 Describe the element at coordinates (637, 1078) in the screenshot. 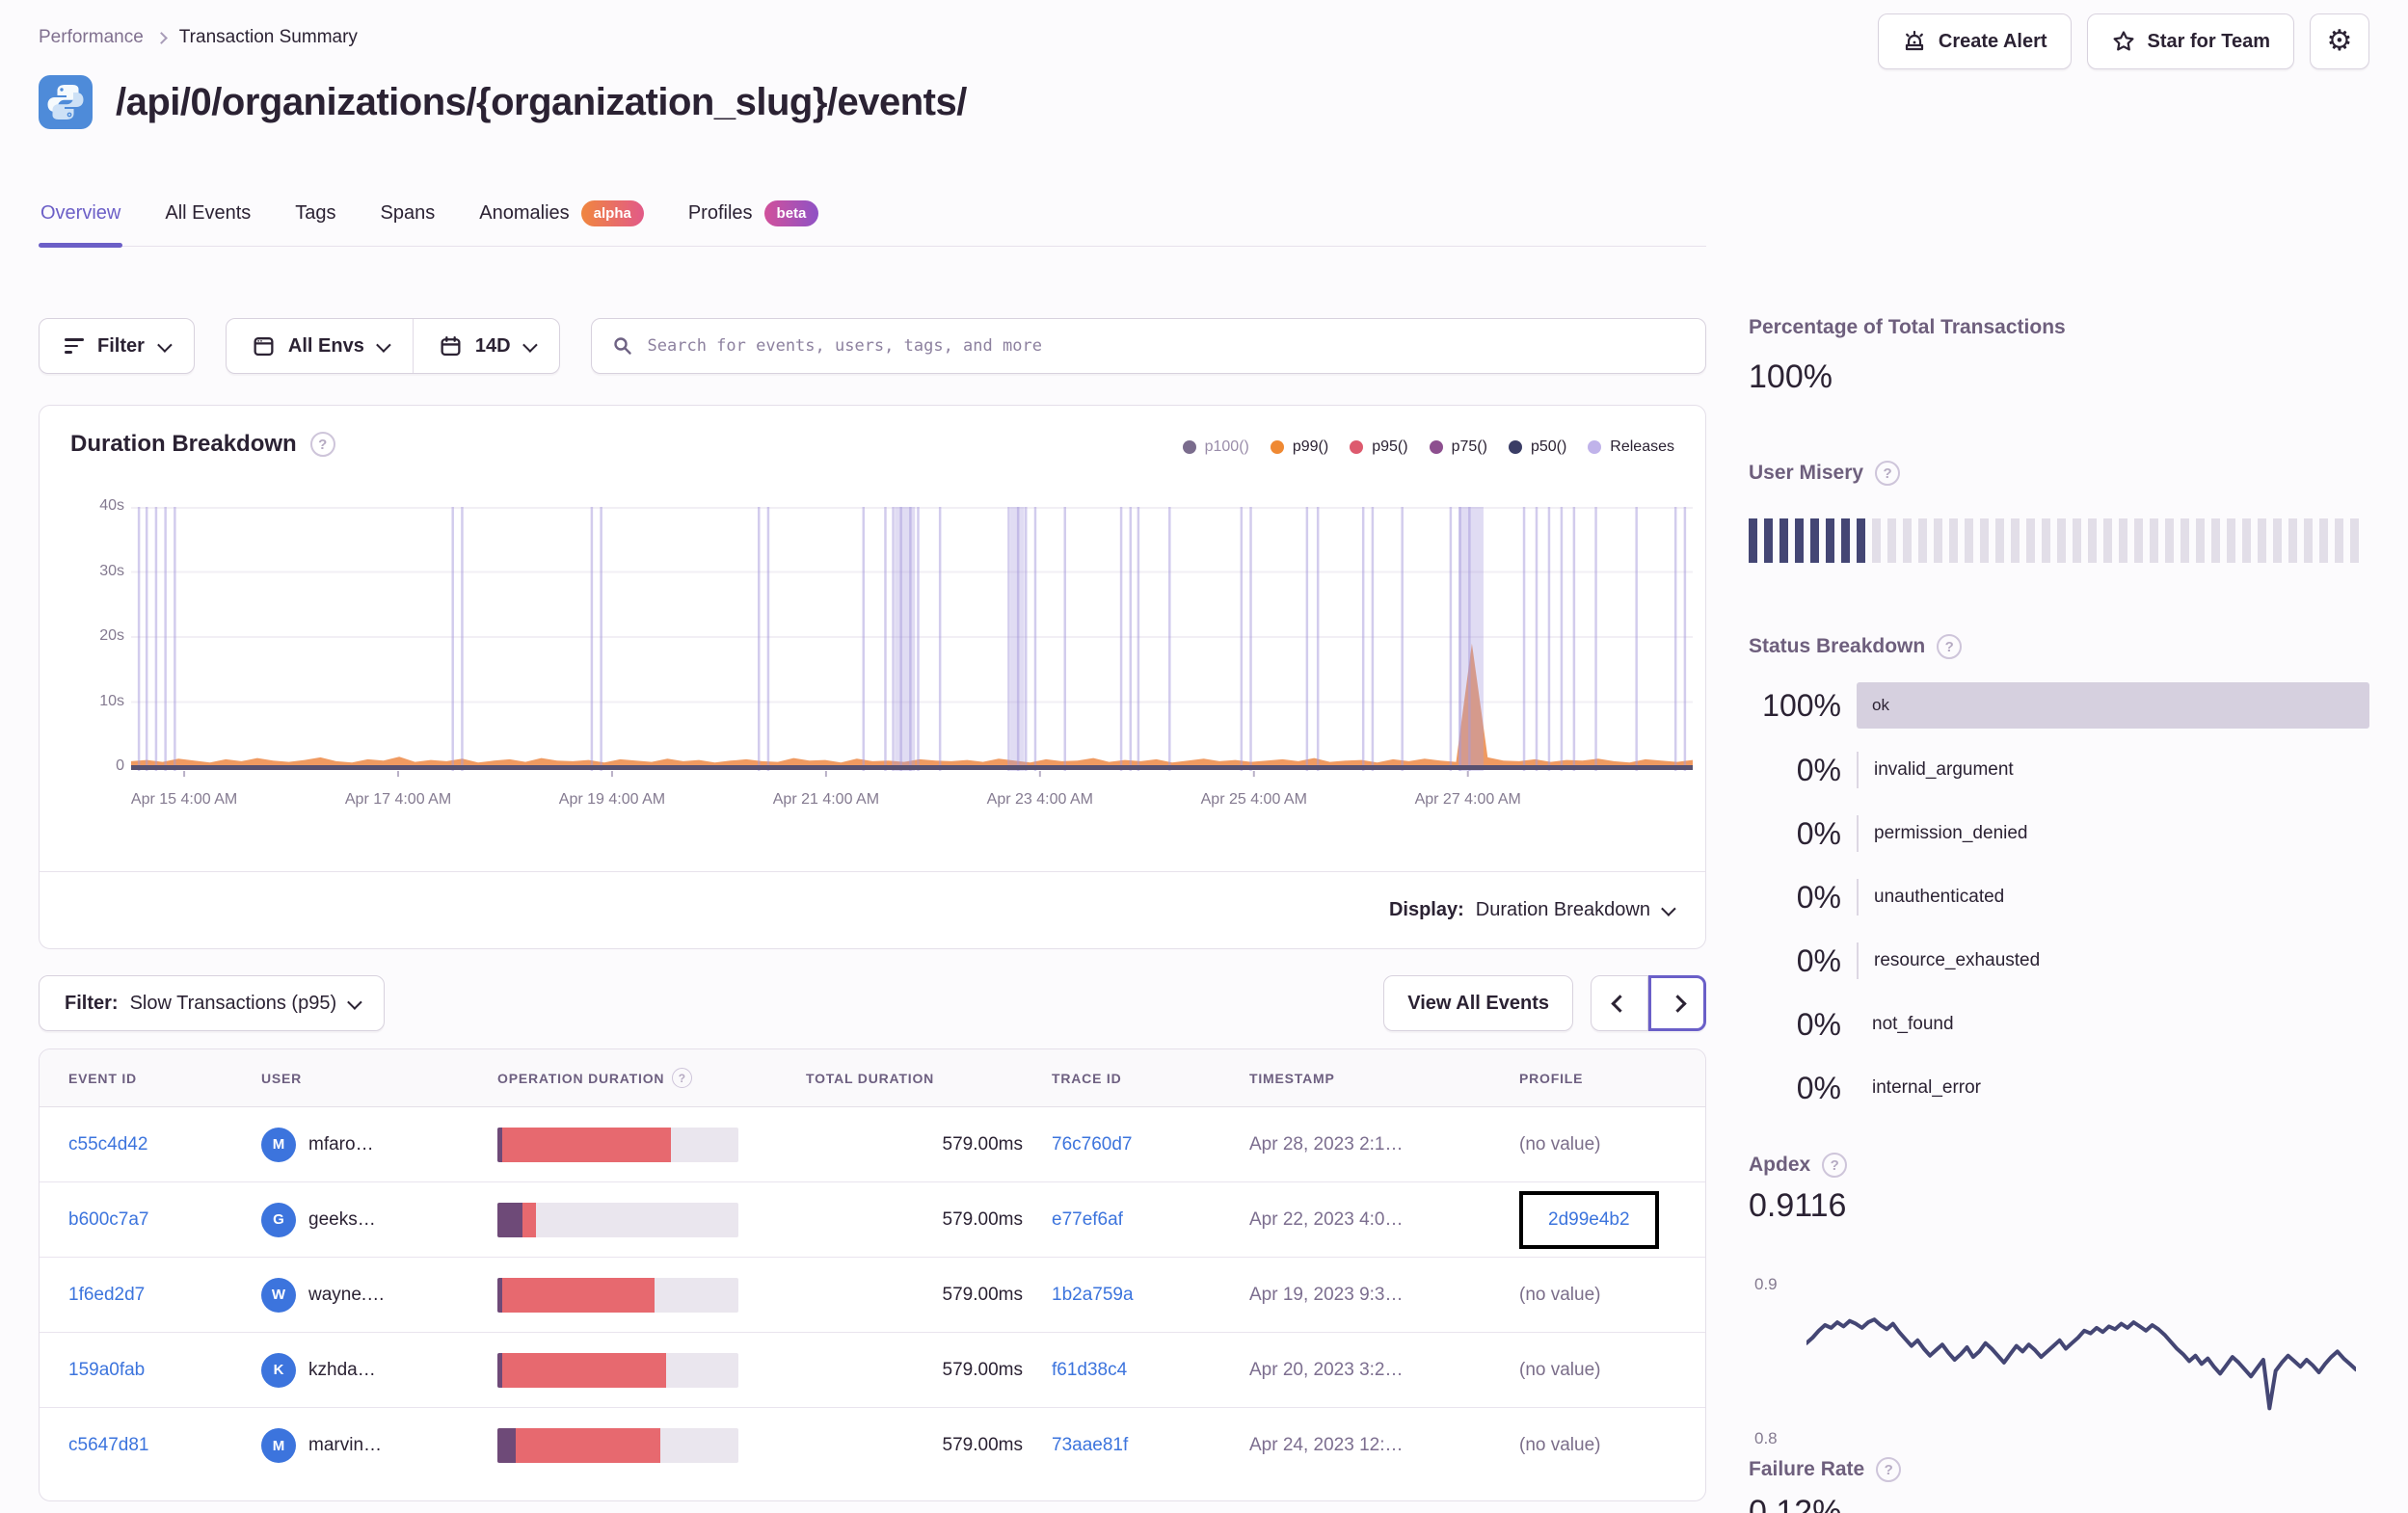

I see `col-operation-duration: OPERATION DURATION ?` at that location.